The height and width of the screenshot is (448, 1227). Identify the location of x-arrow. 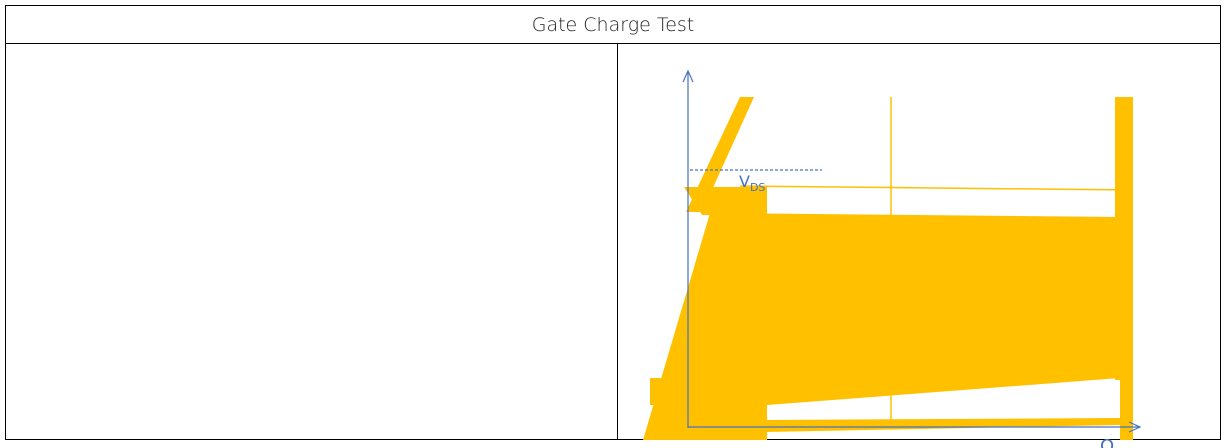
(1135, 427).